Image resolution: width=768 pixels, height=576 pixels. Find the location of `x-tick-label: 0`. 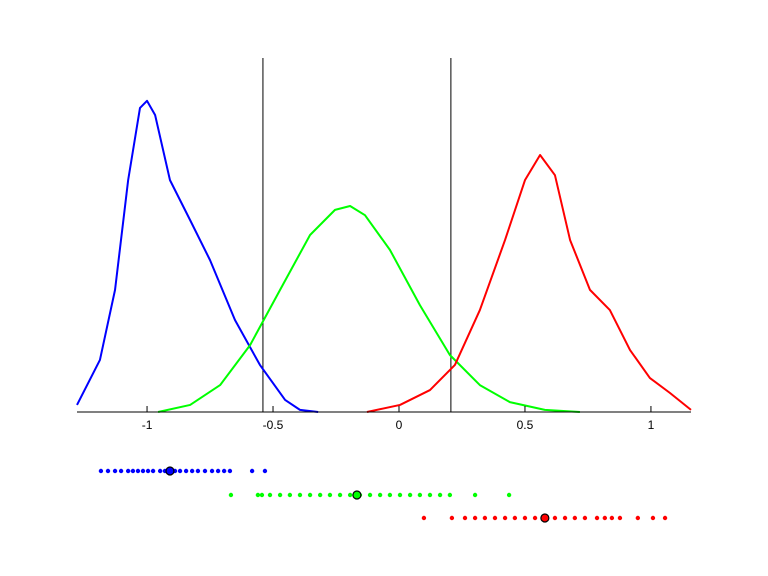

x-tick-label: 0 is located at coordinates (399, 425).